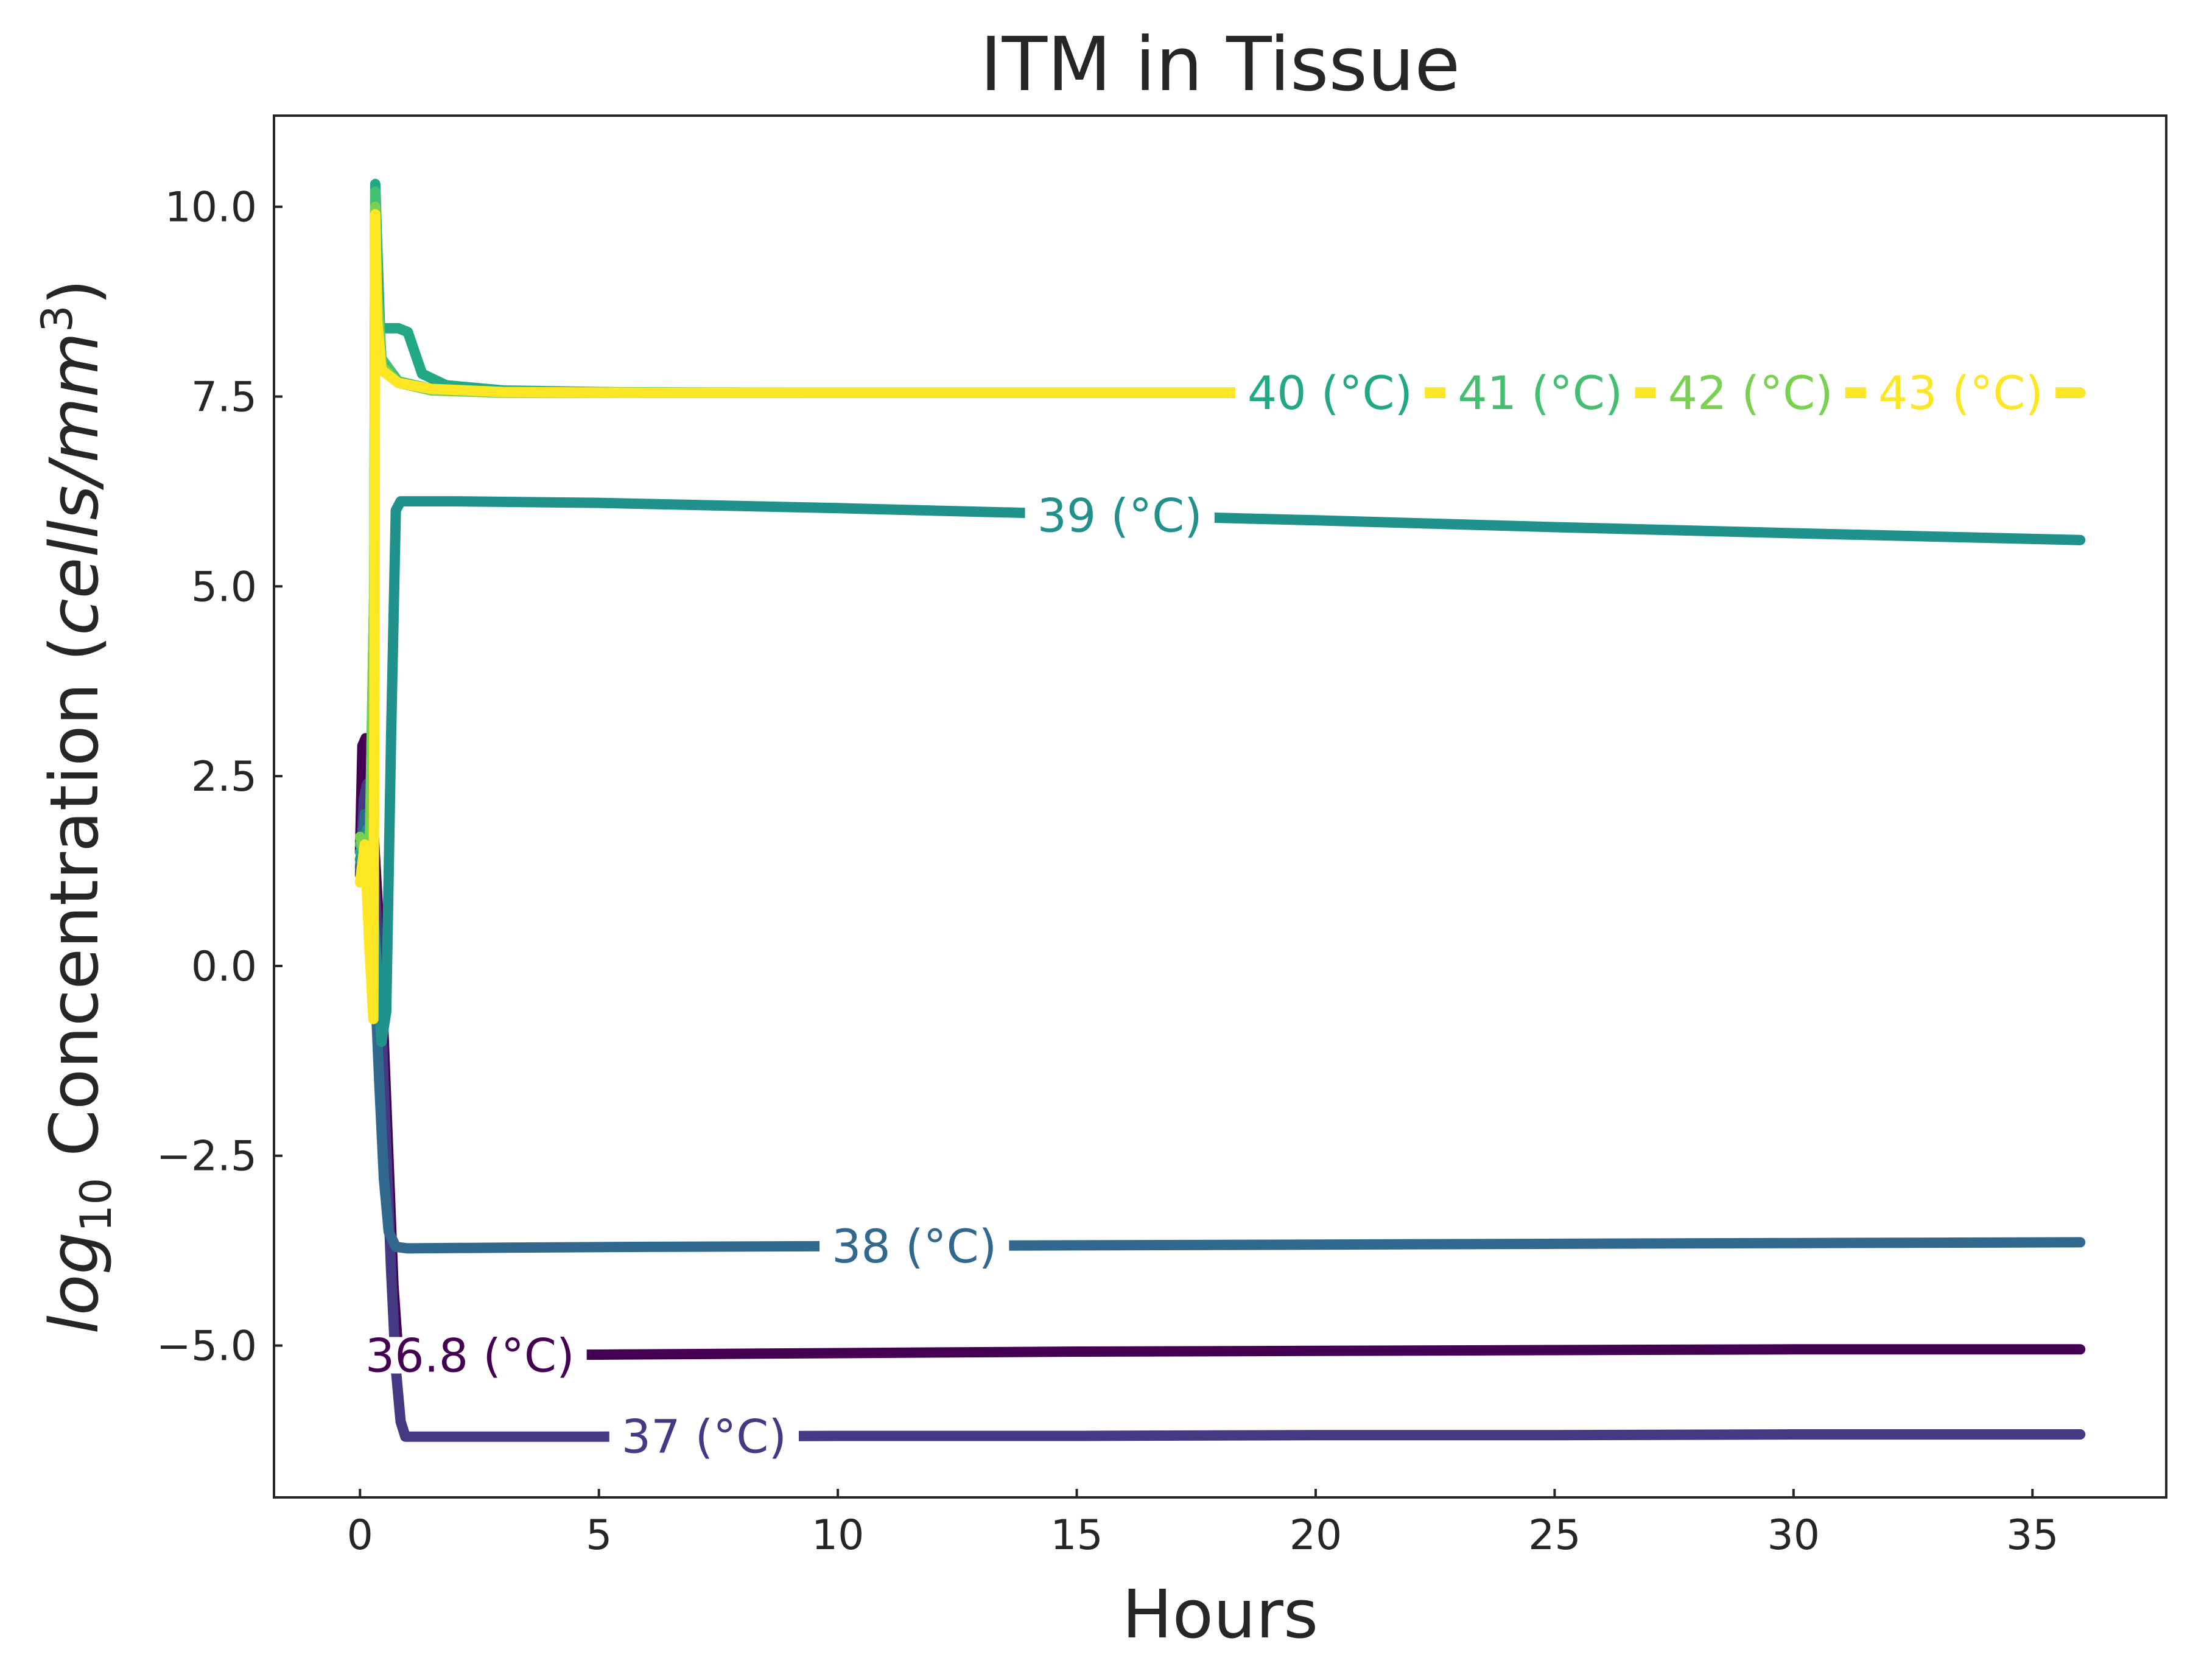  What do you see at coordinates (57, 318) in the screenshot?
I see `y-axis-label-superscript: 3` at bounding box center [57, 318].